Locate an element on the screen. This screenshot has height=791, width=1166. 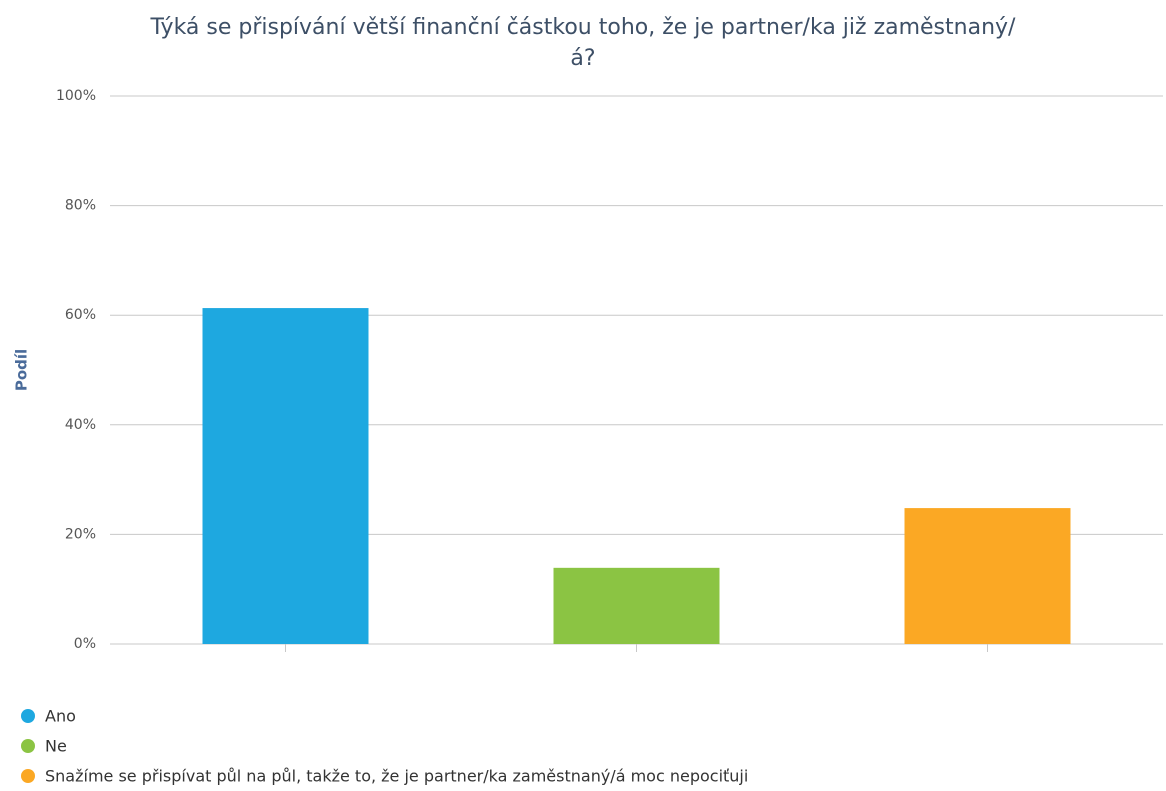
y-tick-label: 60% is located at coordinates (80, 315).